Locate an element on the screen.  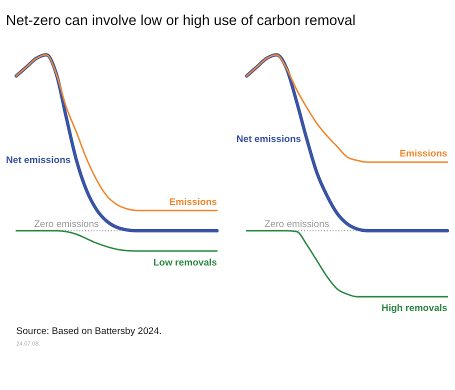
series-label: Low removals is located at coordinates (185, 262).